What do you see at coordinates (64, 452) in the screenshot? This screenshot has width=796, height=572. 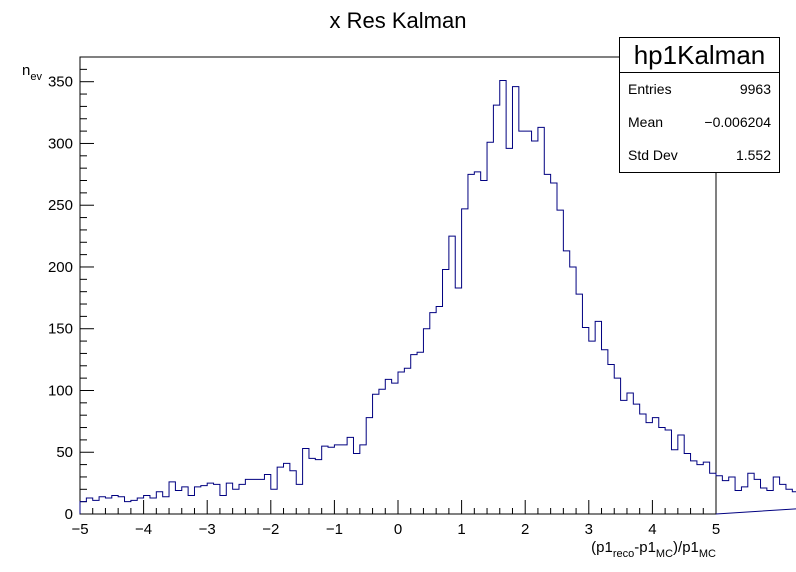 I see `y-tick-label: 50` at bounding box center [64, 452].